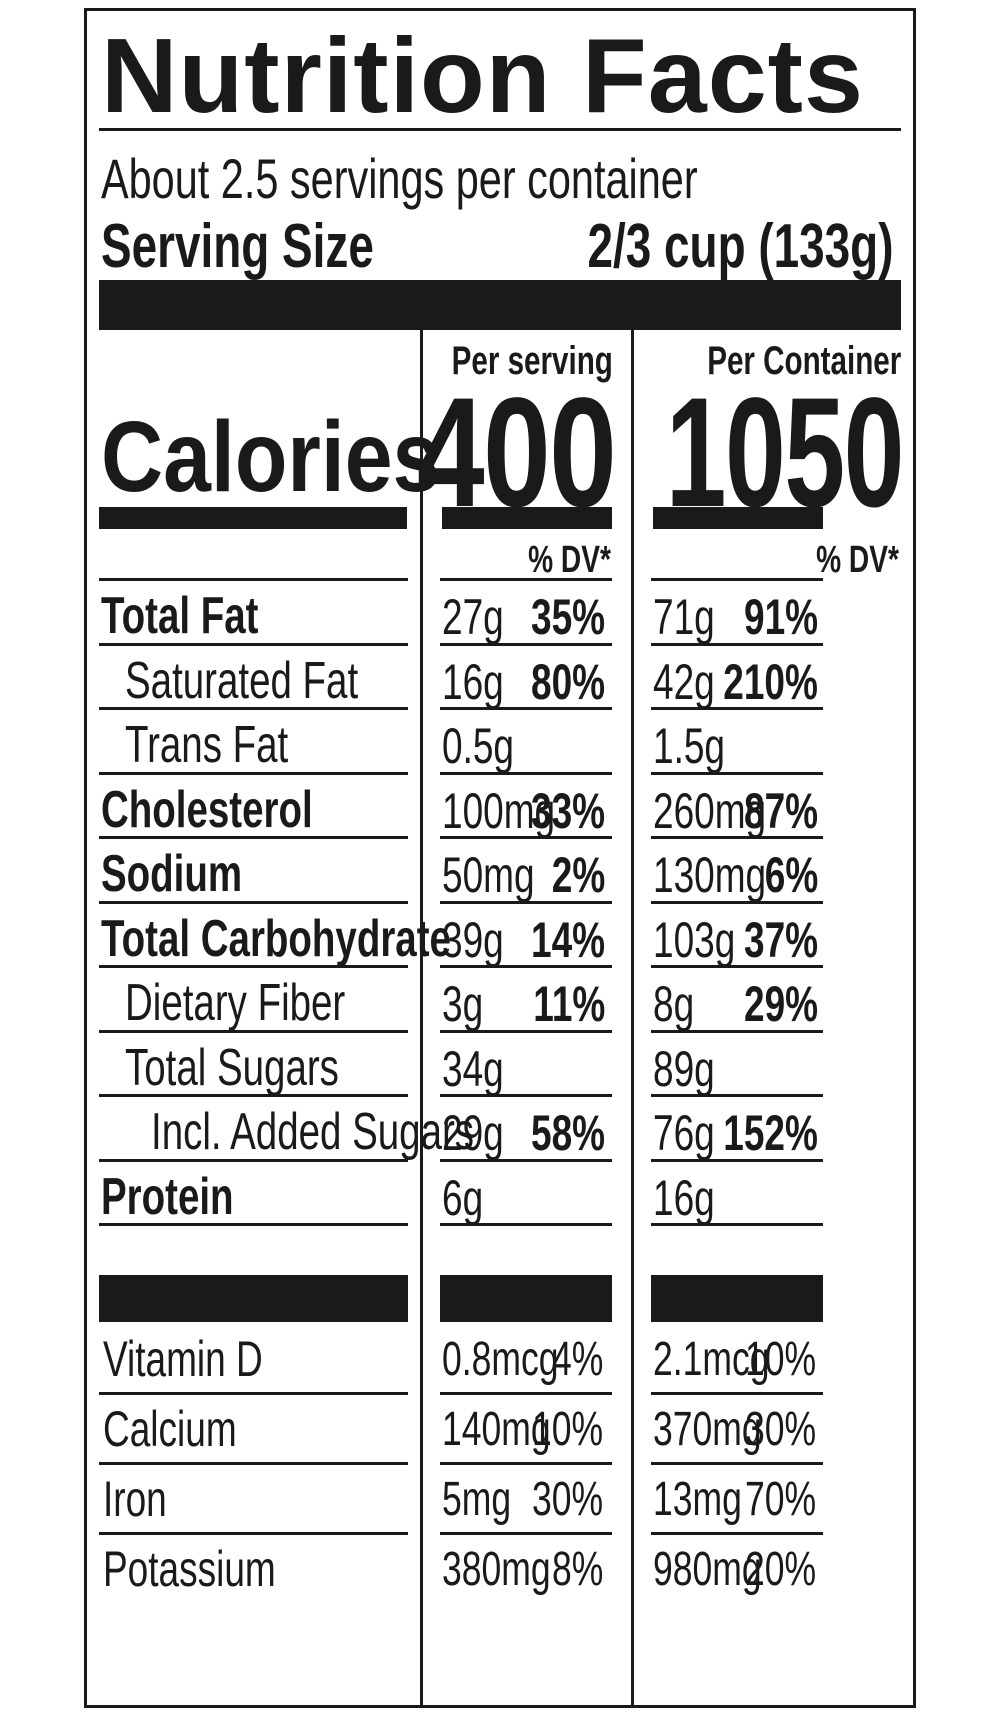 This screenshot has height=1718, width=1000. Describe the element at coordinates (516, 453) in the screenshot. I see `calories-per-serving: 400` at that location.